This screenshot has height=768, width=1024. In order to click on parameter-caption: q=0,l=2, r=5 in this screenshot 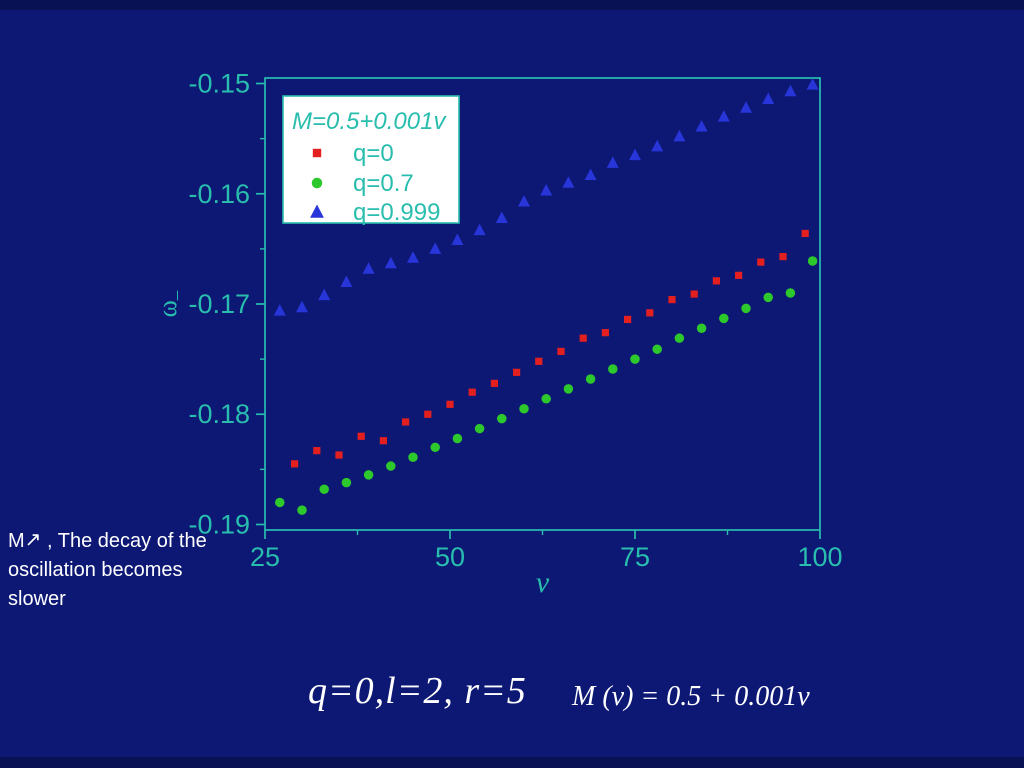, I will do `click(417, 691)`.